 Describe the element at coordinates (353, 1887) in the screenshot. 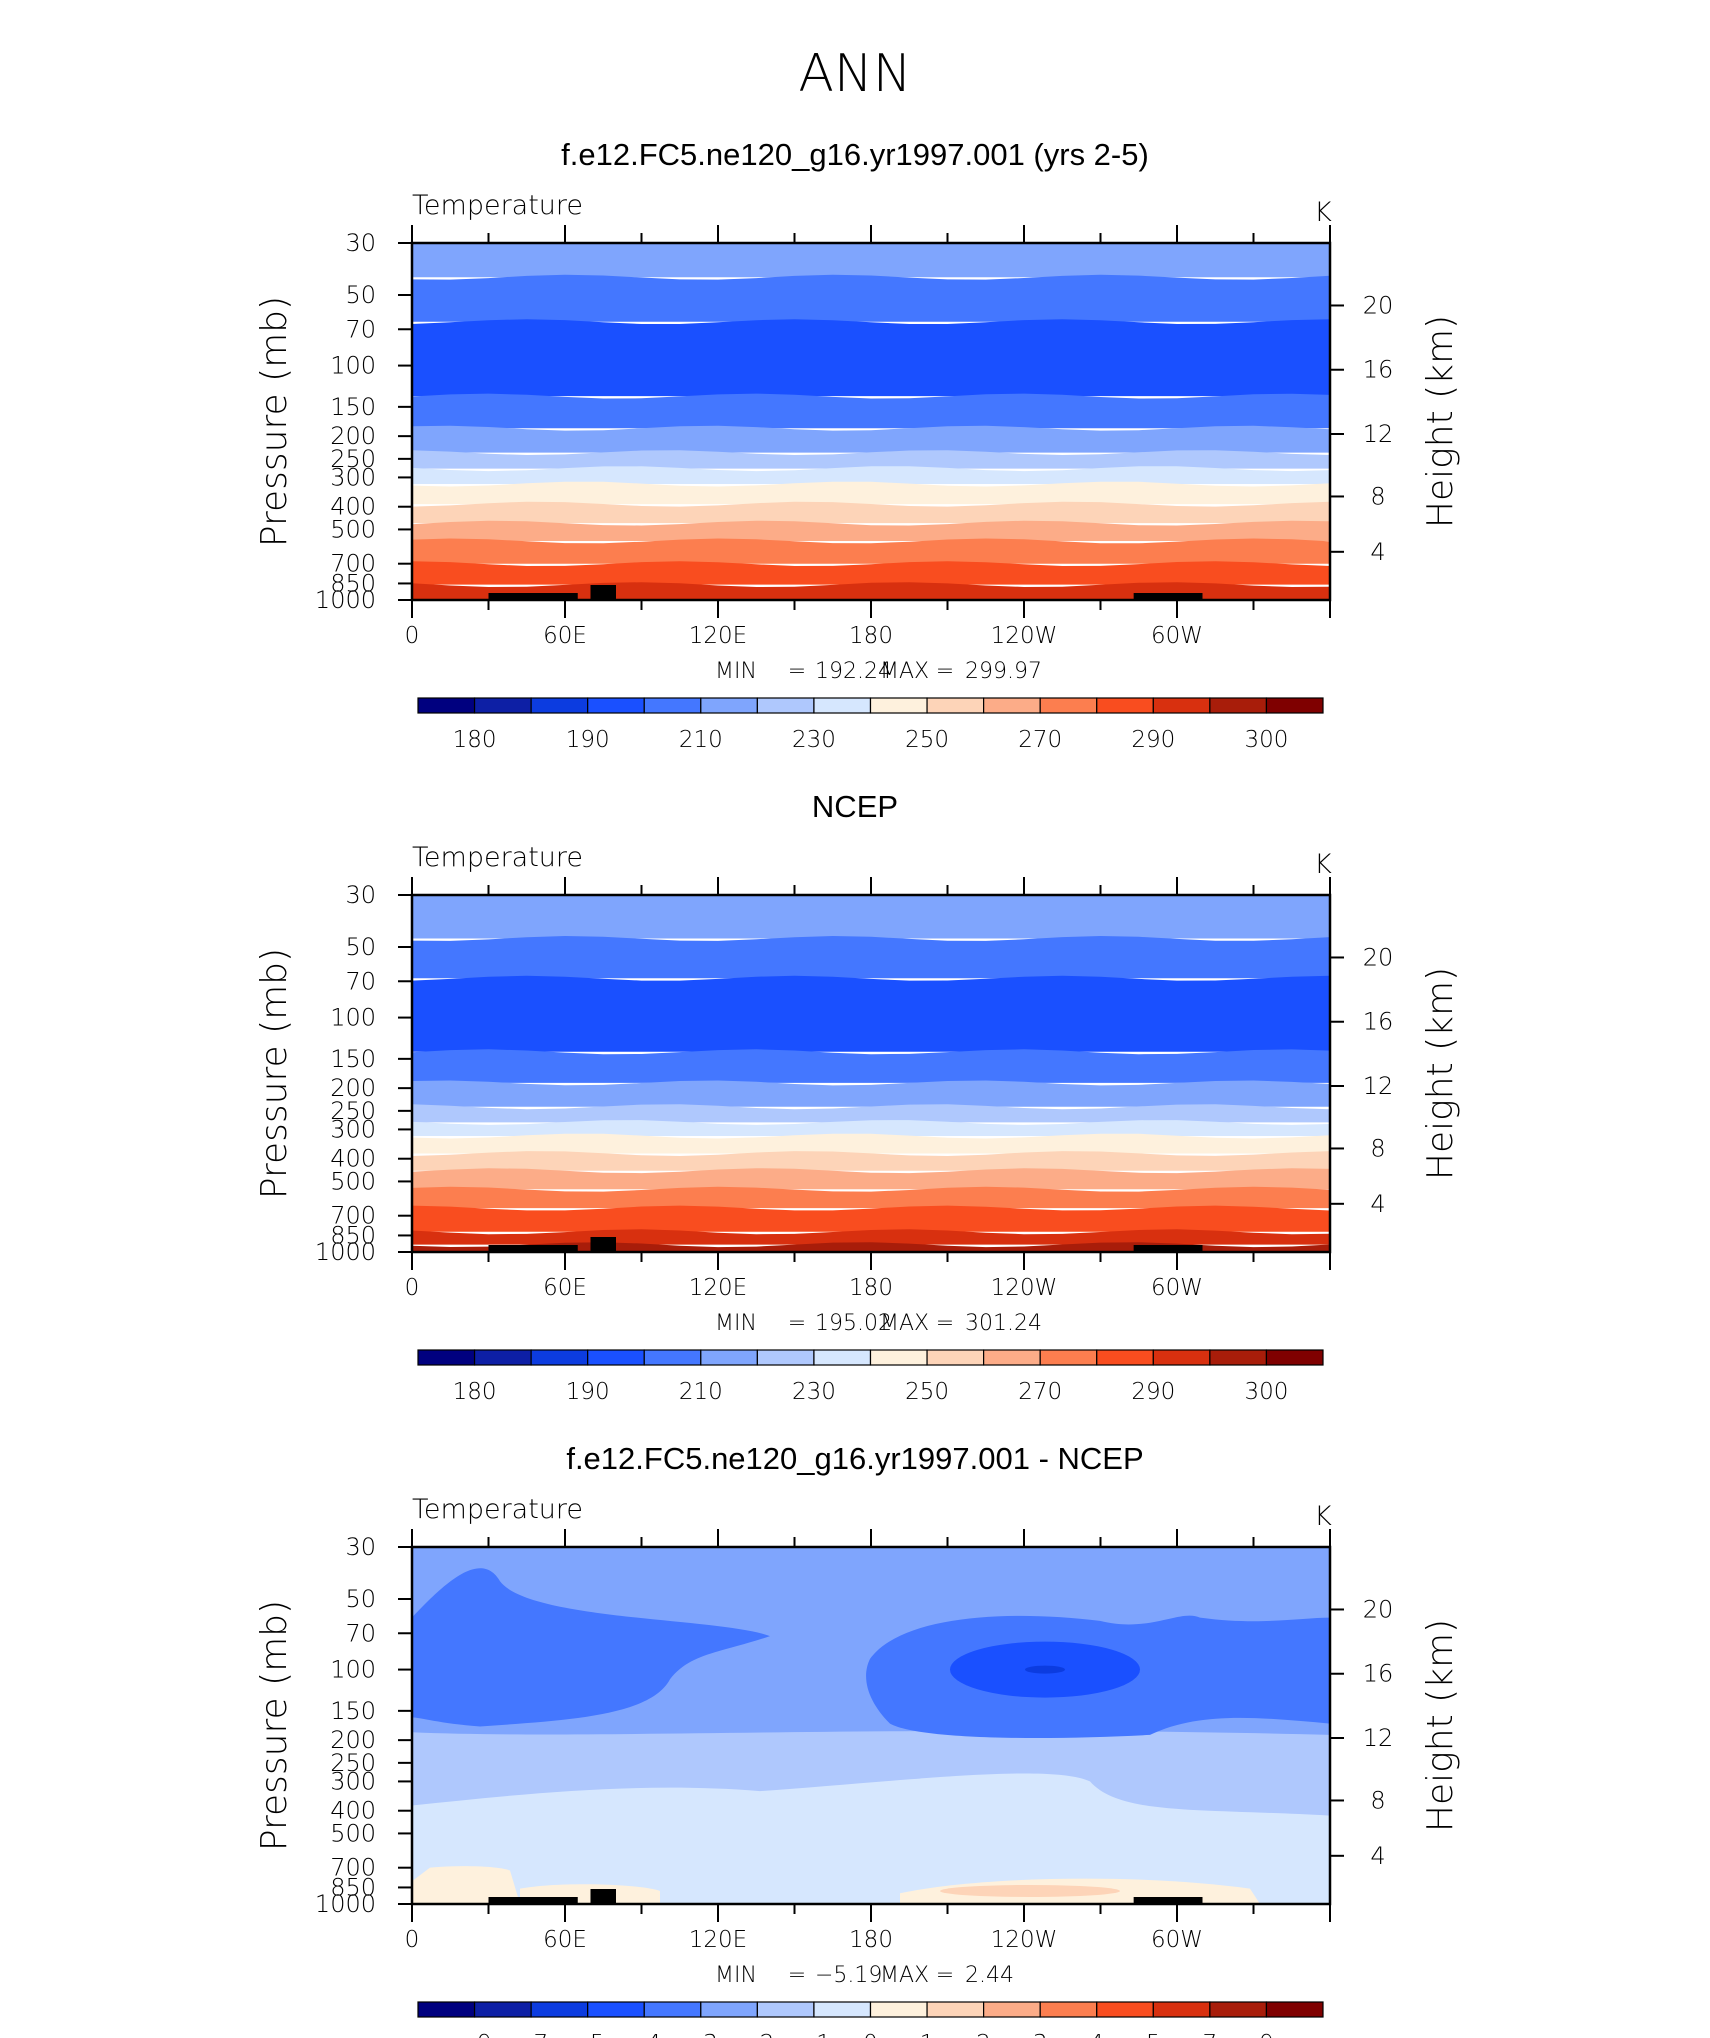

I see `y-tick-label: 850` at that location.